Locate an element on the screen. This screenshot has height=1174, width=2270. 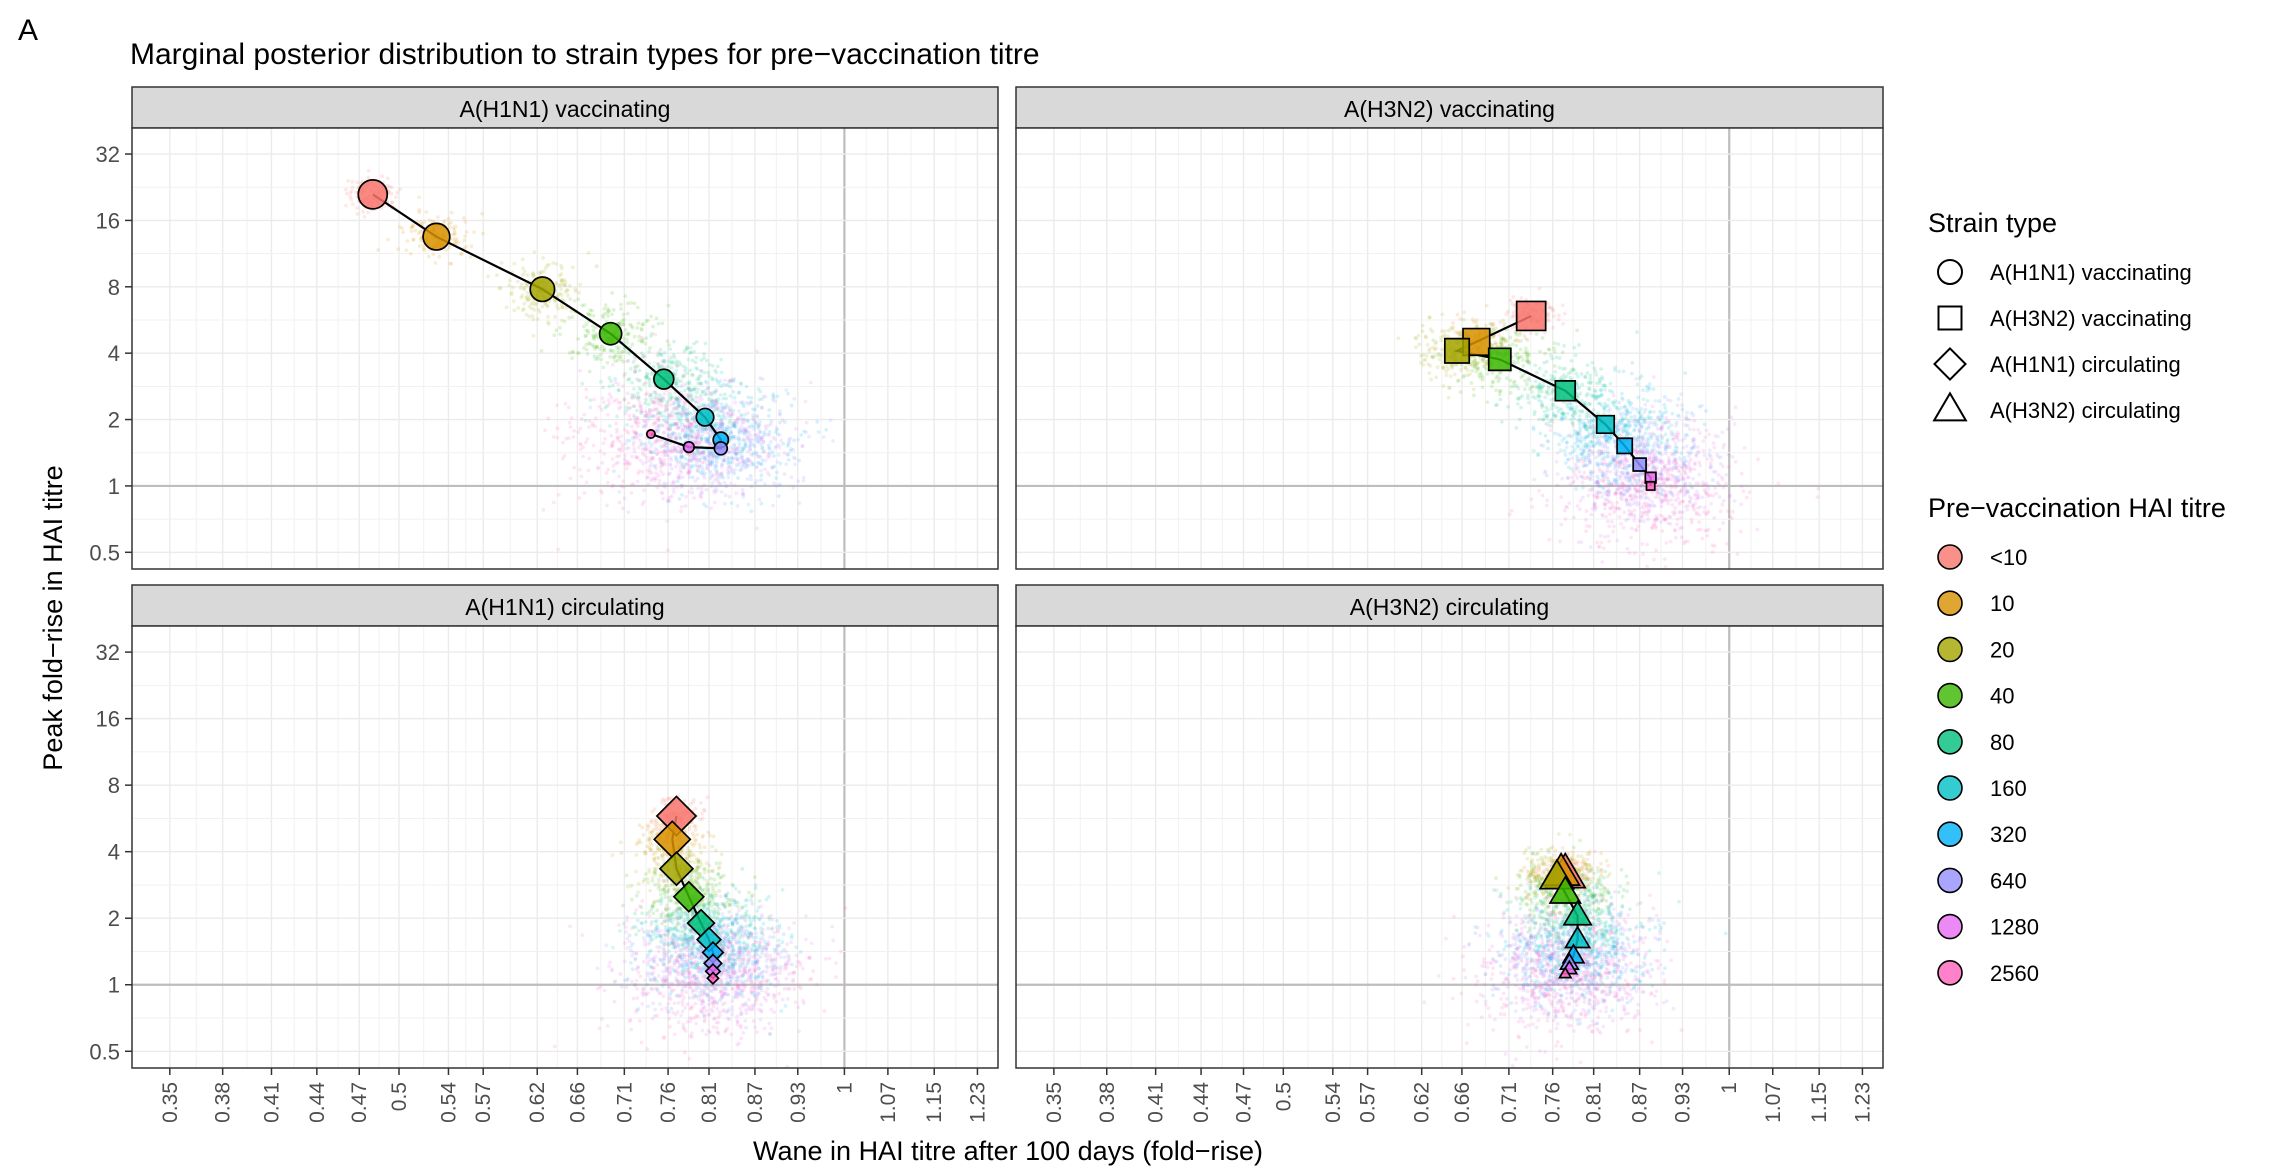
facet-strip-label: A(H1N1) circulating is located at coordinates (564, 607).